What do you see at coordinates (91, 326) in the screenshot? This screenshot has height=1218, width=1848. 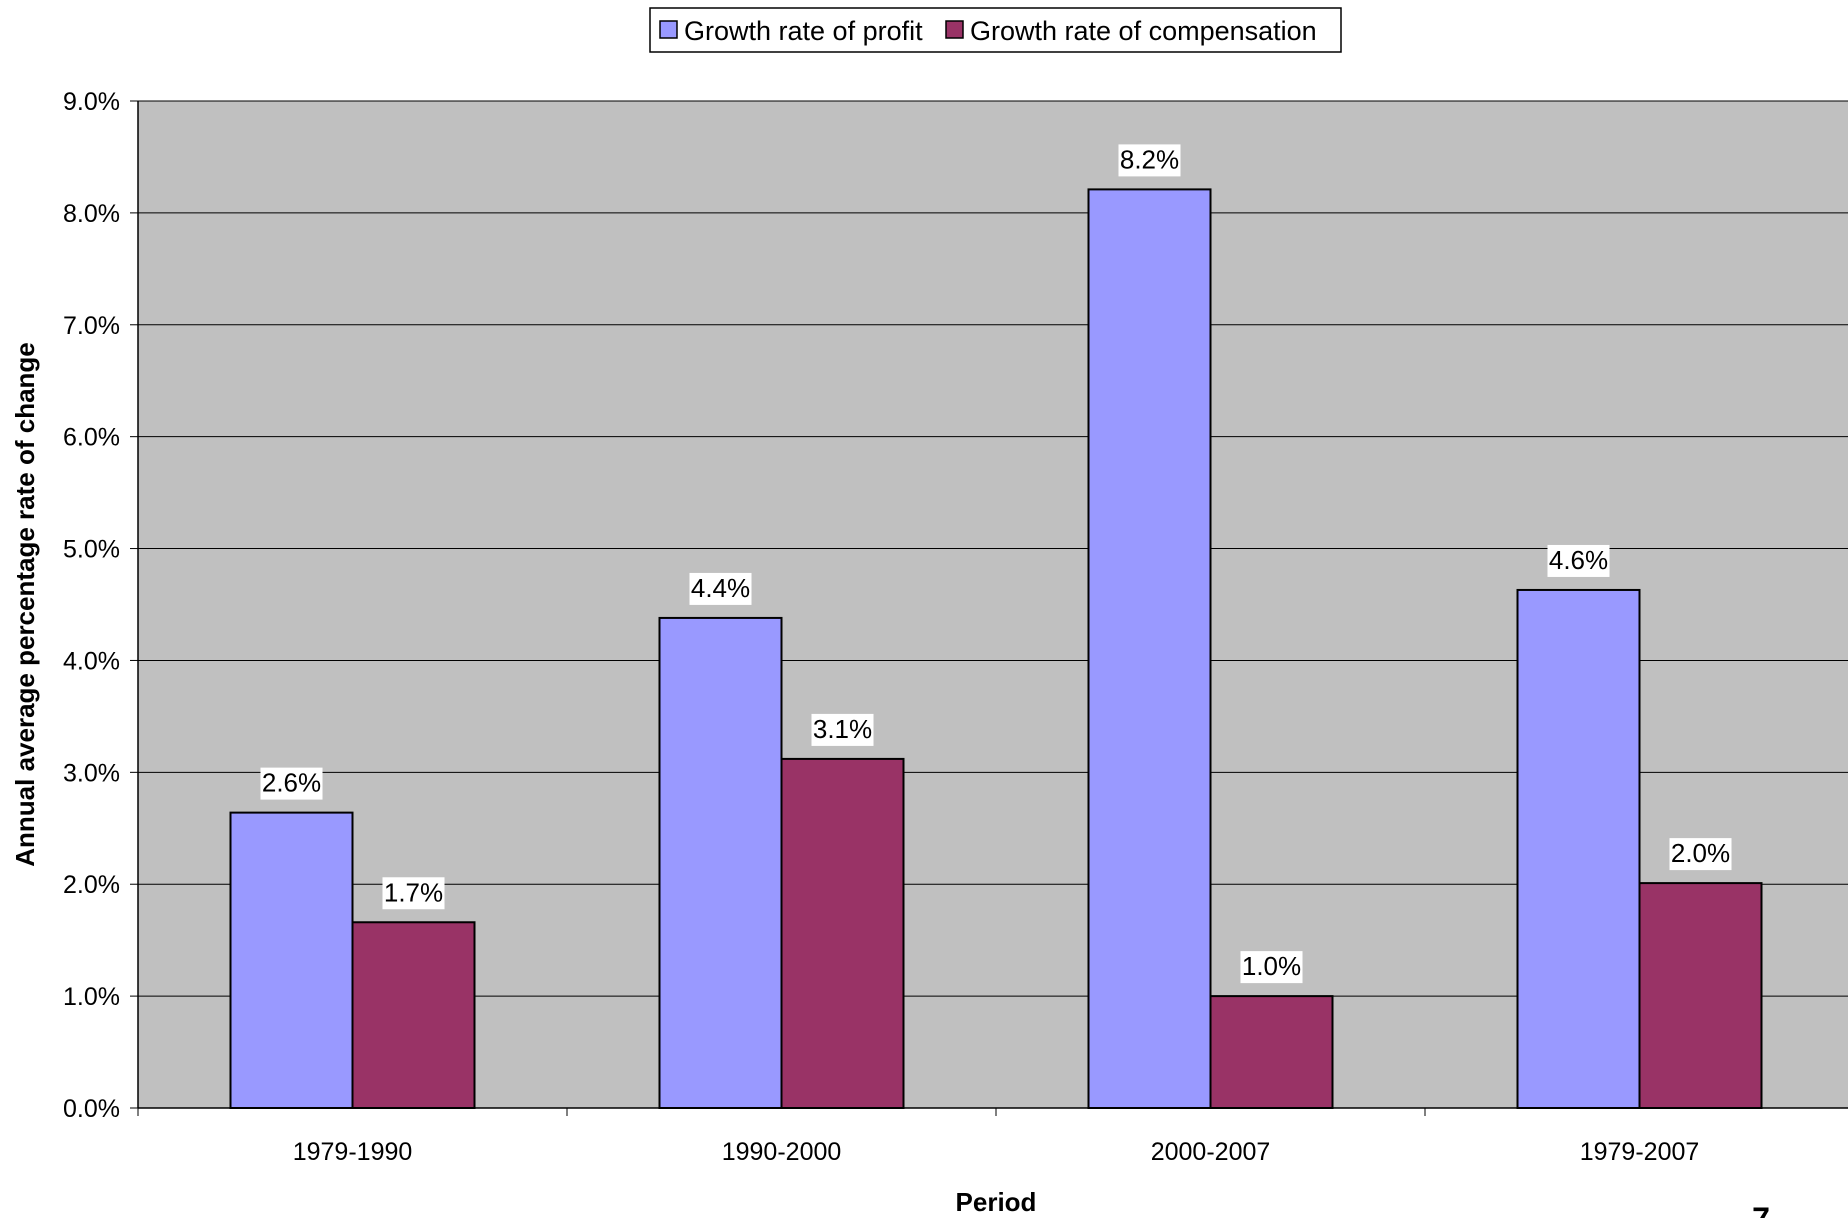 I see `y-tick-label: 7.0%` at bounding box center [91, 326].